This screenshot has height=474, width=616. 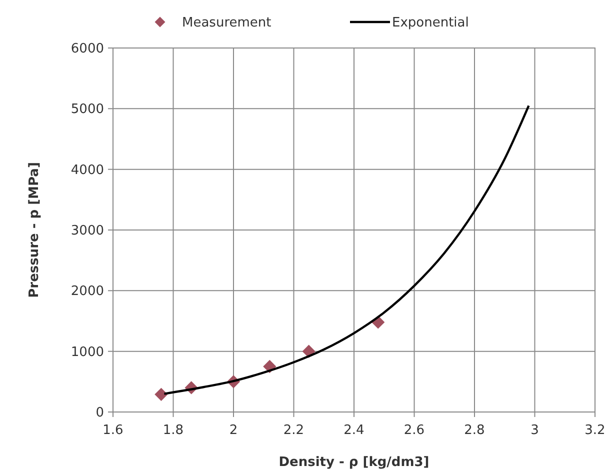 I want to click on y-axis-title: Pressure - p [MPa], so click(x=34, y=230).